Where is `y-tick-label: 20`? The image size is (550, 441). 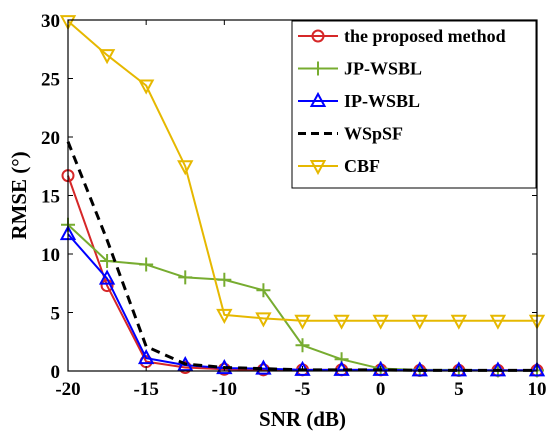
y-tick-label: 20 is located at coordinates (50, 138).